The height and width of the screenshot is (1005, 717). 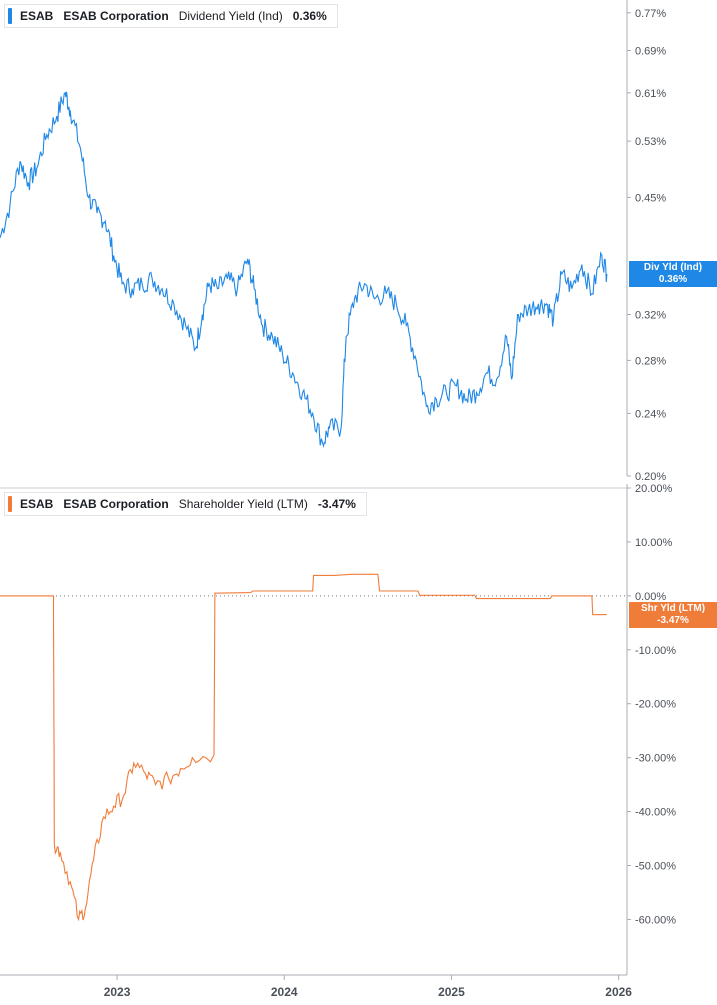 What do you see at coordinates (284, 992) in the screenshot?
I see `x-tick-label: 2024` at bounding box center [284, 992].